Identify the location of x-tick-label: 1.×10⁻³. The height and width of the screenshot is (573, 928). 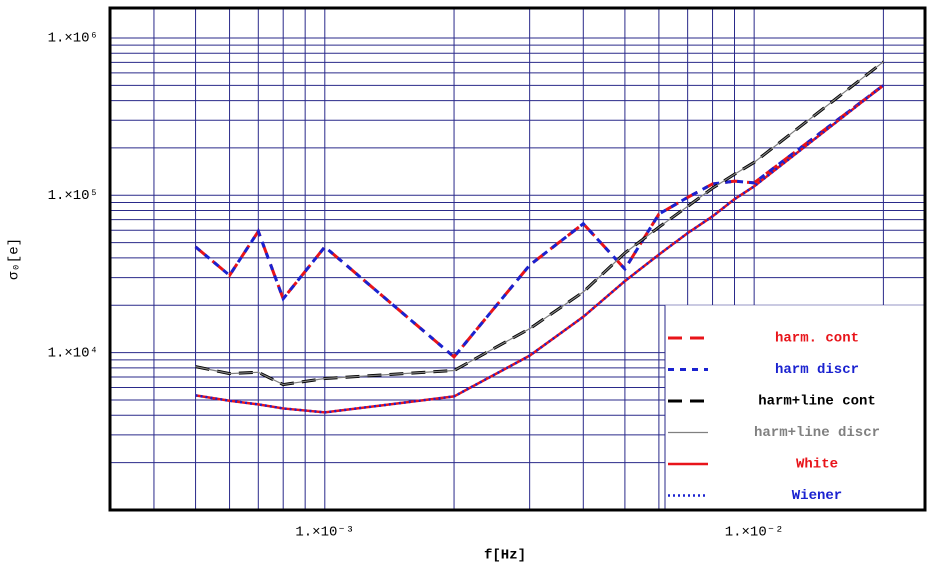
(324, 533).